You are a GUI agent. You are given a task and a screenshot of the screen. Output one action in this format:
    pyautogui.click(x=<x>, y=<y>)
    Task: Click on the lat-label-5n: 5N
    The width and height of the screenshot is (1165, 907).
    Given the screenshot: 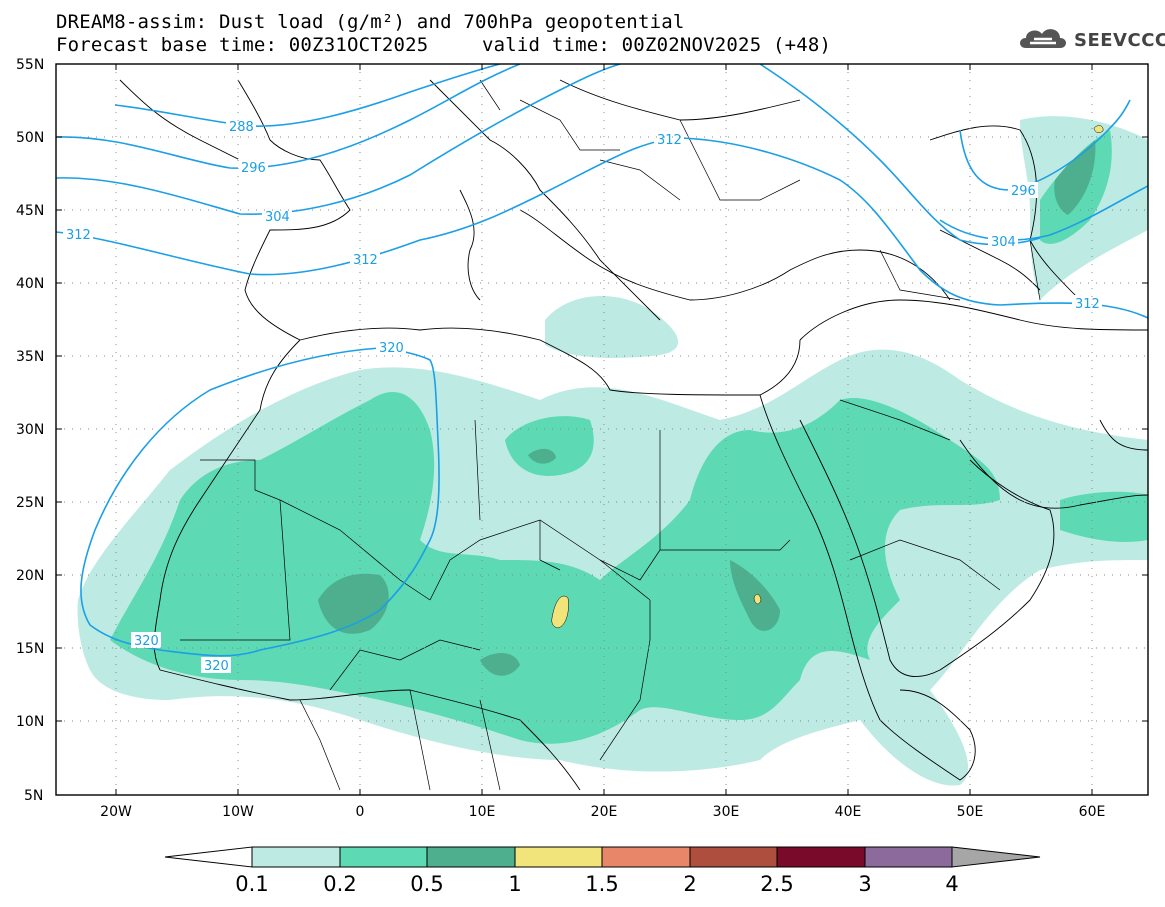 What is the action you would take?
    pyautogui.click(x=33, y=796)
    